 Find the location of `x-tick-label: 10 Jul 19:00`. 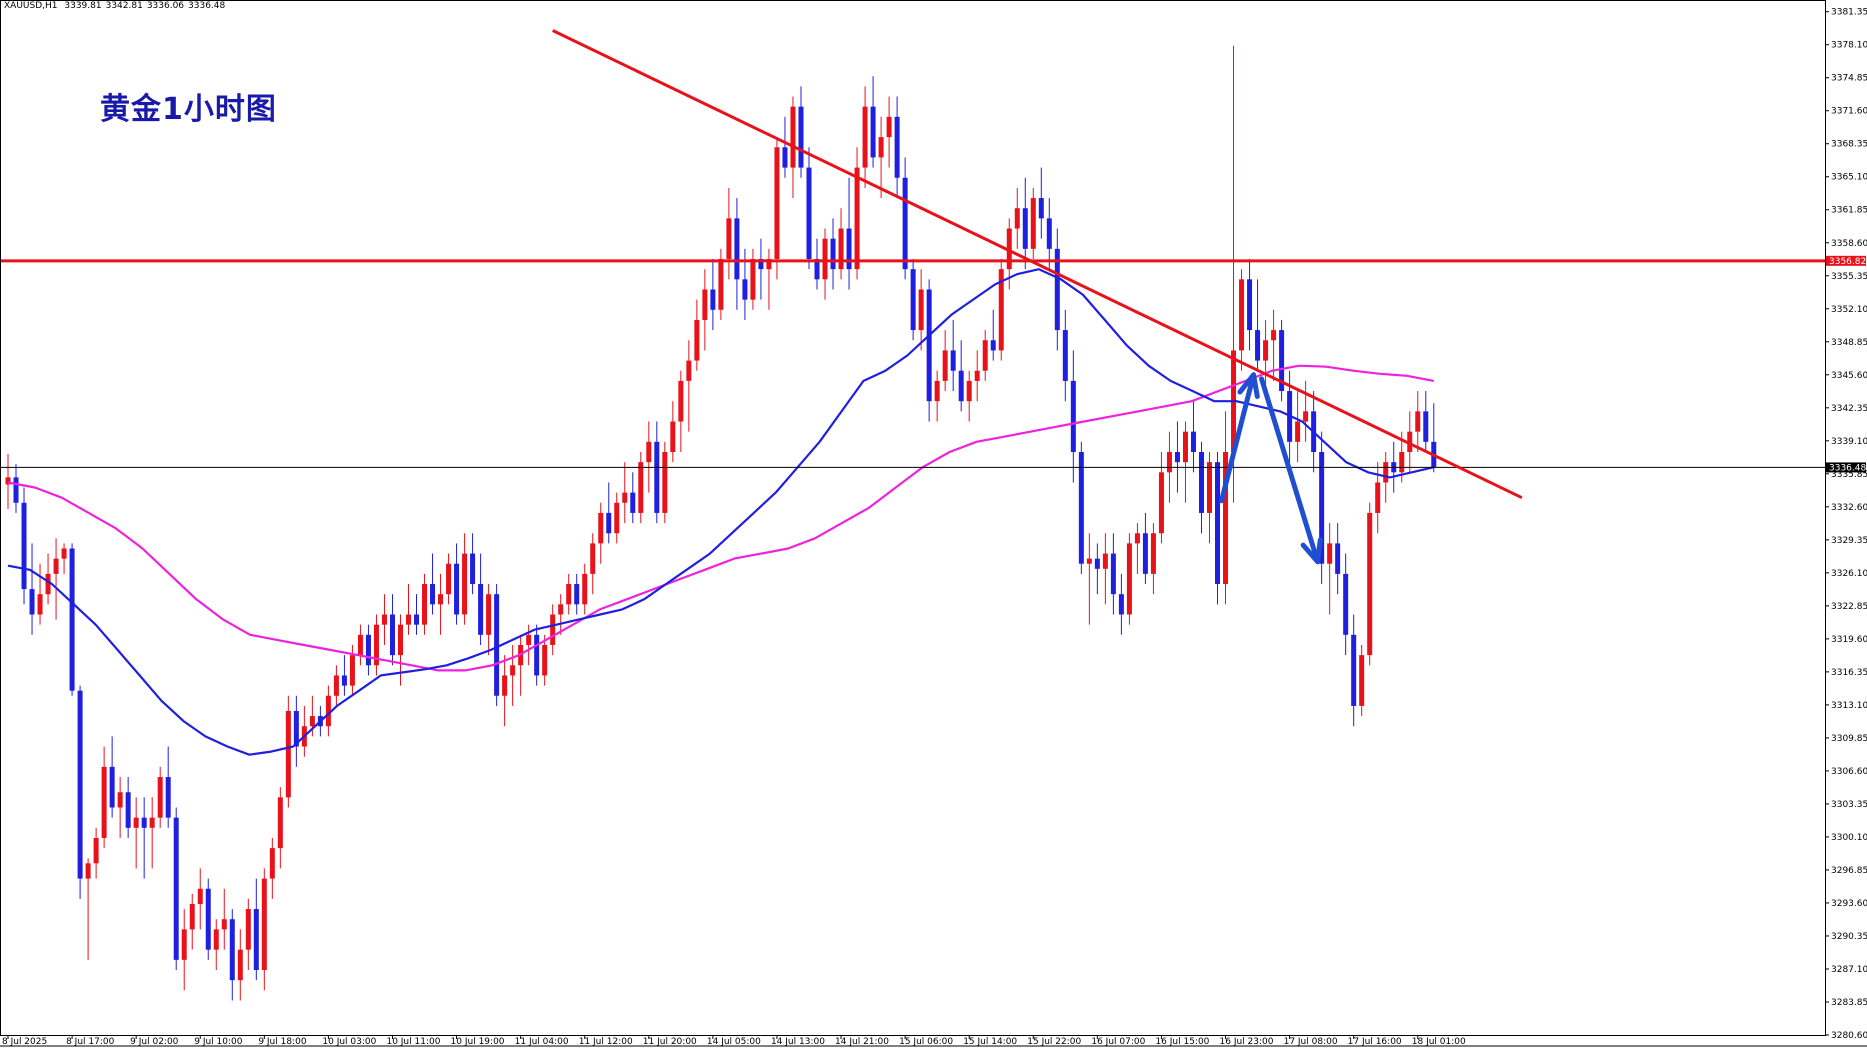

x-tick-label: 10 Jul 19:00 is located at coordinates (478, 1042).